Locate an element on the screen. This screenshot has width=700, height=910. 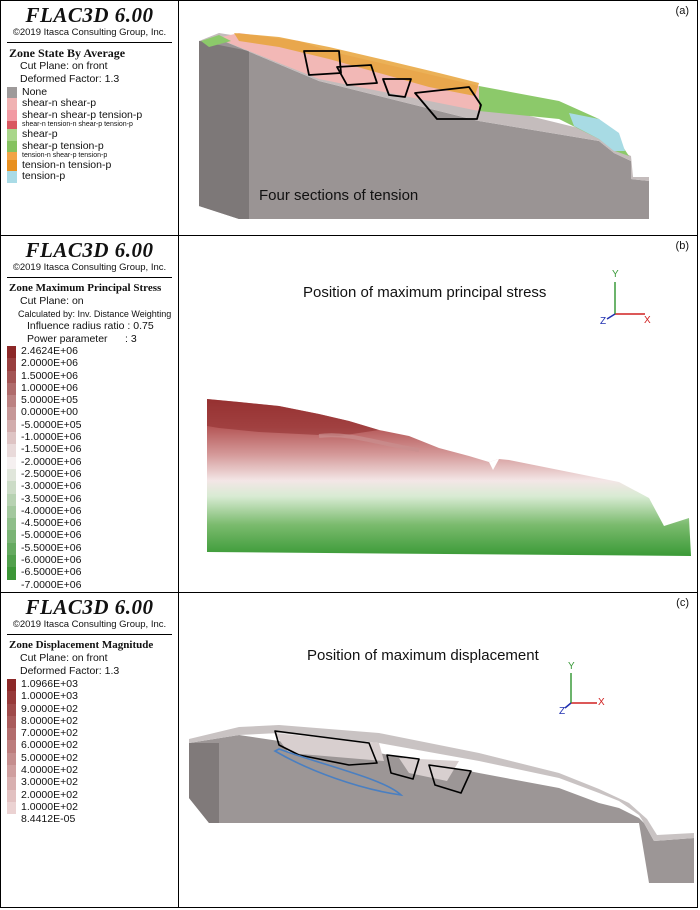
divider is located at coordinates (89, 634).